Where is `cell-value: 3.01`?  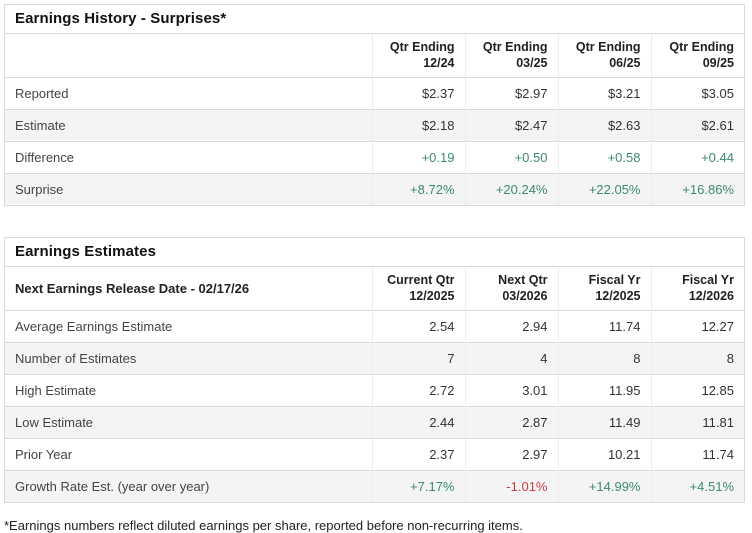 cell-value: 3.01 is located at coordinates (511, 390).